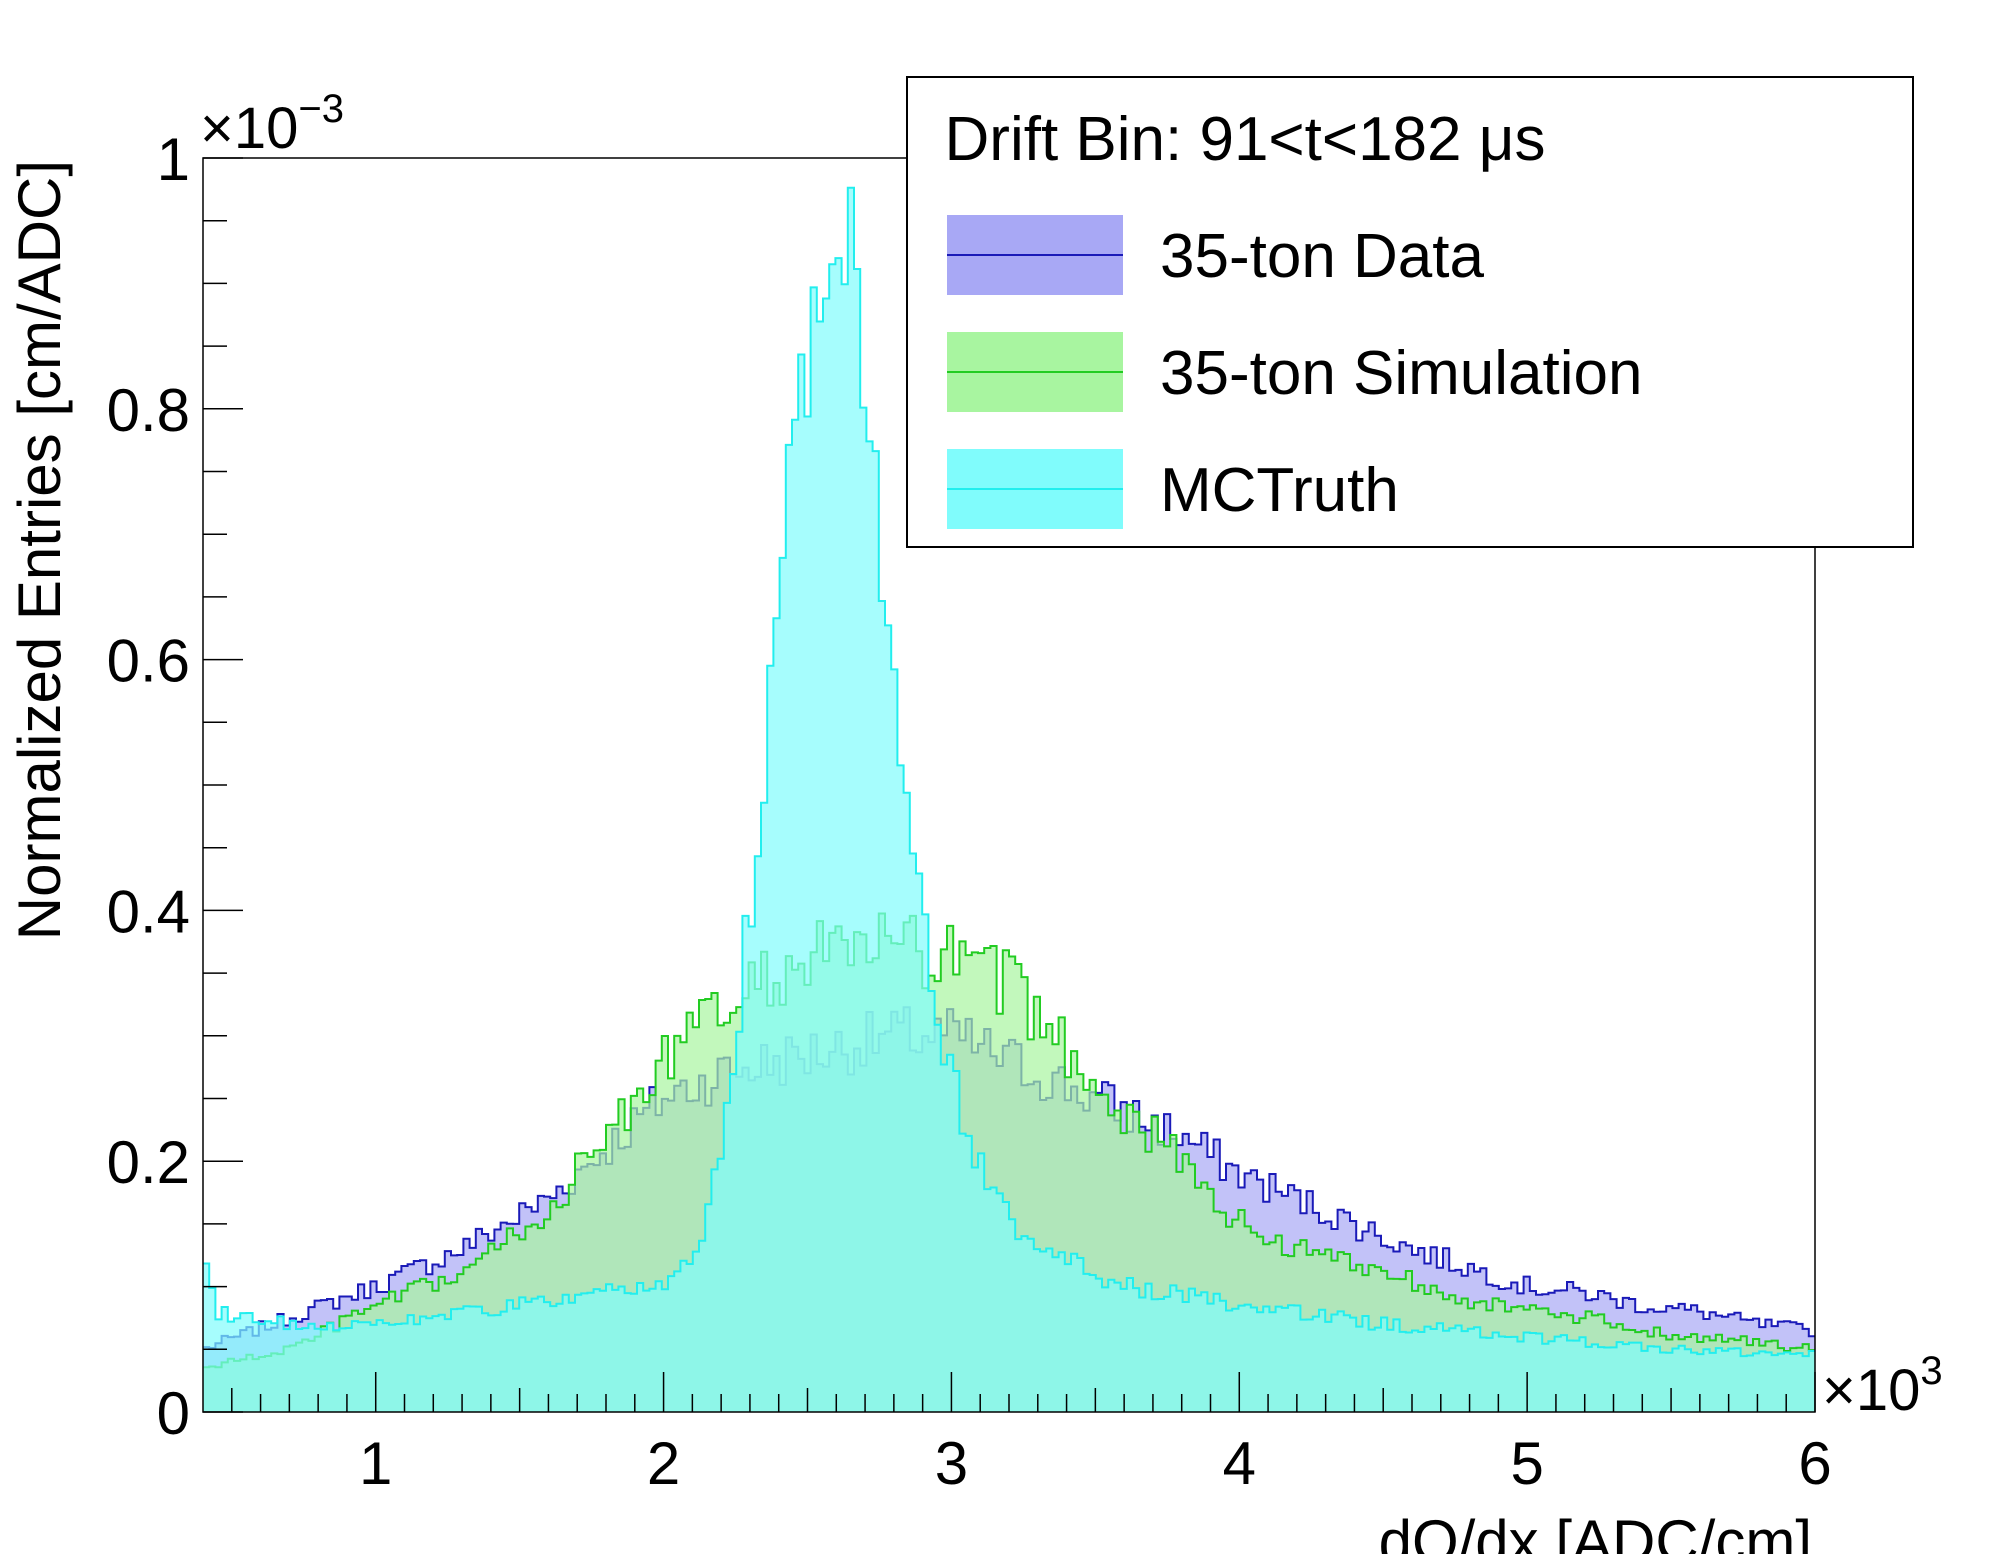 This screenshot has height=1554, width=1998. What do you see at coordinates (663, 1463) in the screenshot?
I see `x-tick-label: 2` at bounding box center [663, 1463].